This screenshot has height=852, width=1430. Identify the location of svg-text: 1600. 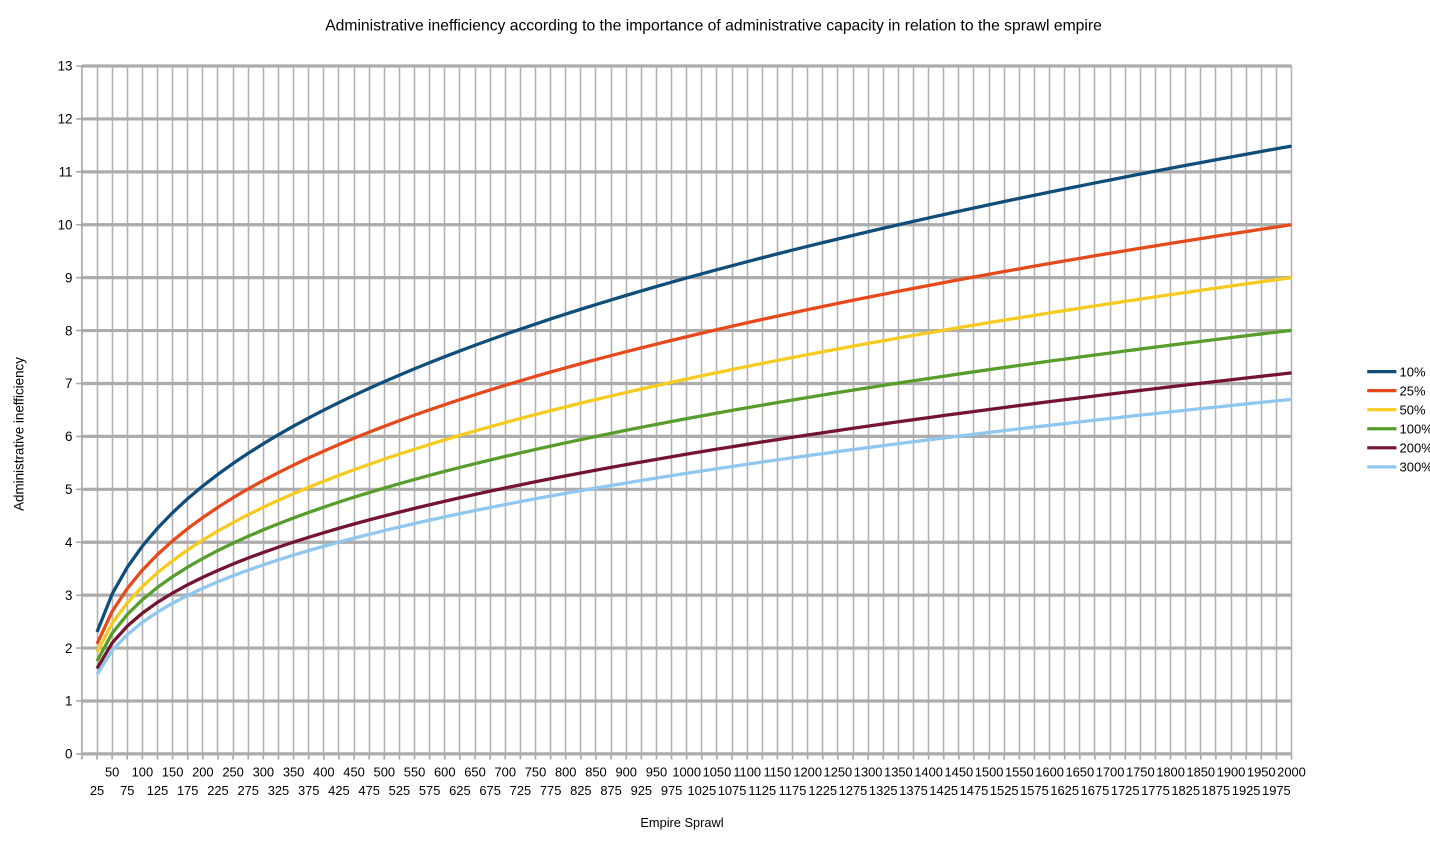
(1049, 771).